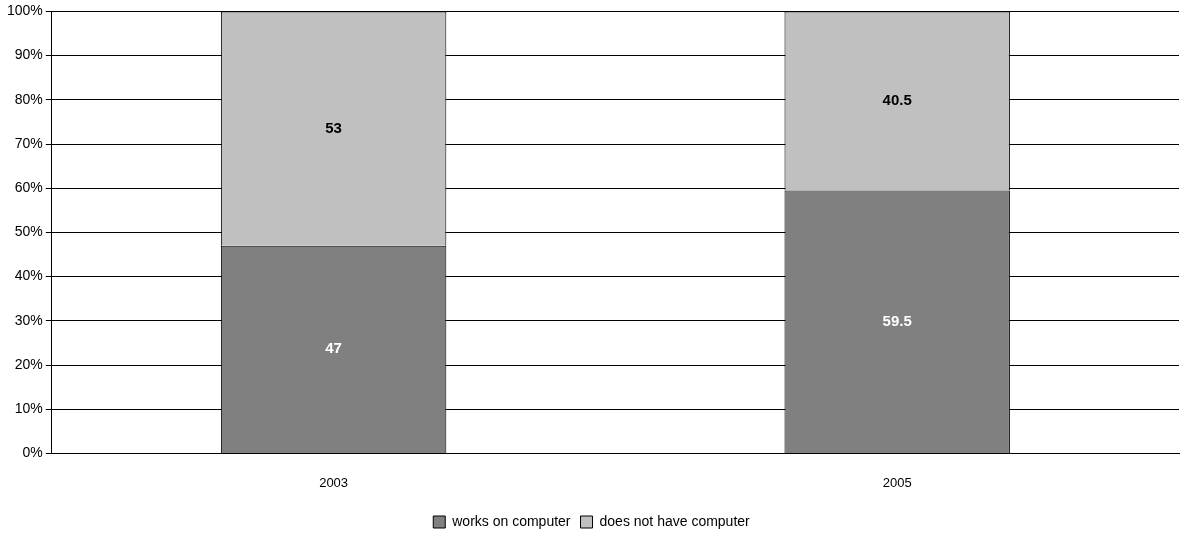 The width and height of the screenshot is (1181, 543). Describe the element at coordinates (897, 100) in the screenshot. I see `data-label: 40.5` at that location.